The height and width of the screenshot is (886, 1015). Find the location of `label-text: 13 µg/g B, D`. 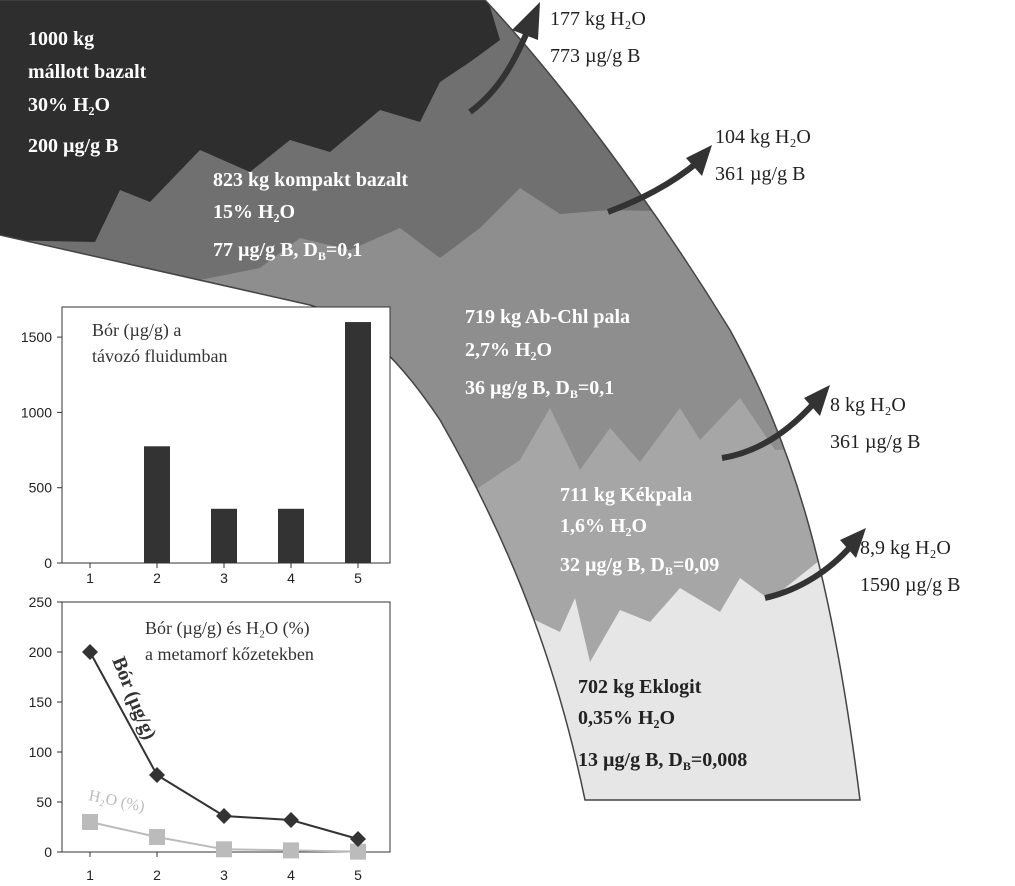

label-text: 13 µg/g B, D is located at coordinates (630, 760).